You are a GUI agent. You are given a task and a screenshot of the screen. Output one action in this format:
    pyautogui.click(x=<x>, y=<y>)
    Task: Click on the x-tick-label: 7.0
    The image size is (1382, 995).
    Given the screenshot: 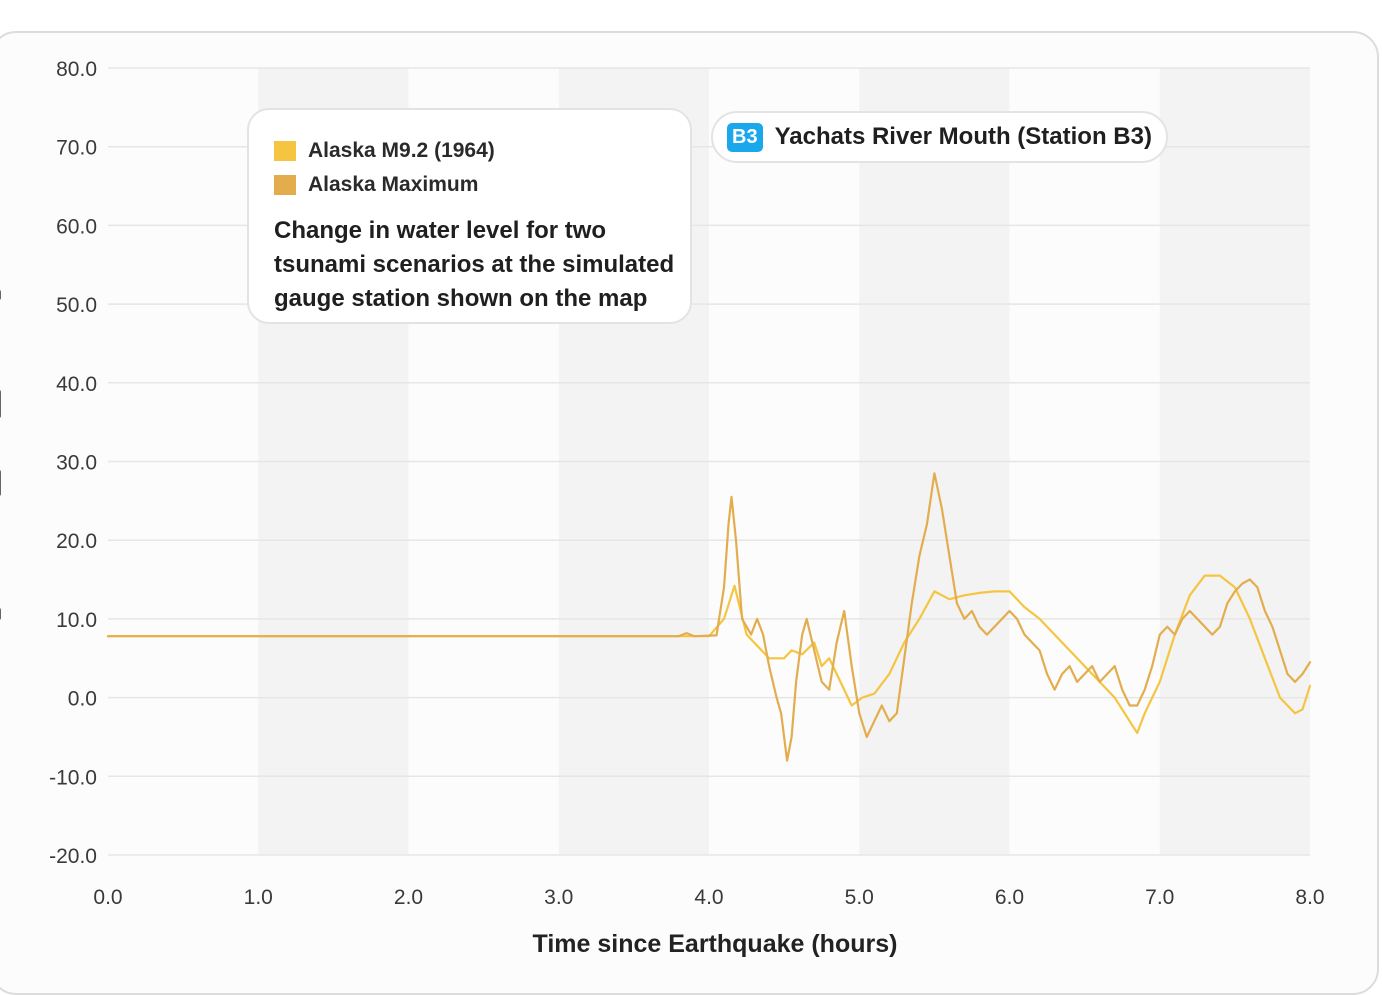 What is the action you would take?
    pyautogui.click(x=1159, y=897)
    